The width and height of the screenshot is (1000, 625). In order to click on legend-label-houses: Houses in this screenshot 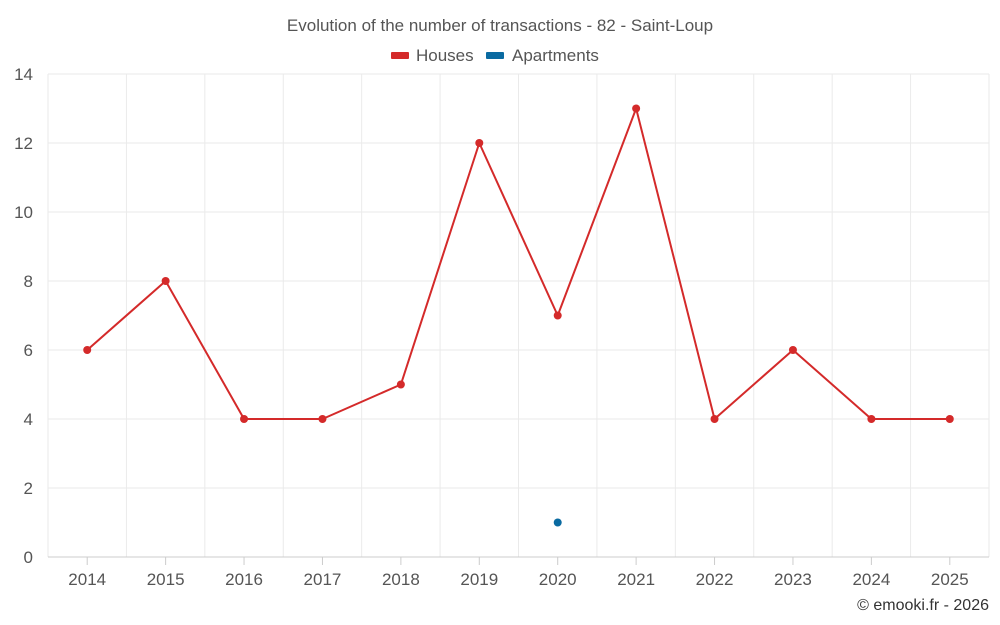, I will do `click(445, 55)`.